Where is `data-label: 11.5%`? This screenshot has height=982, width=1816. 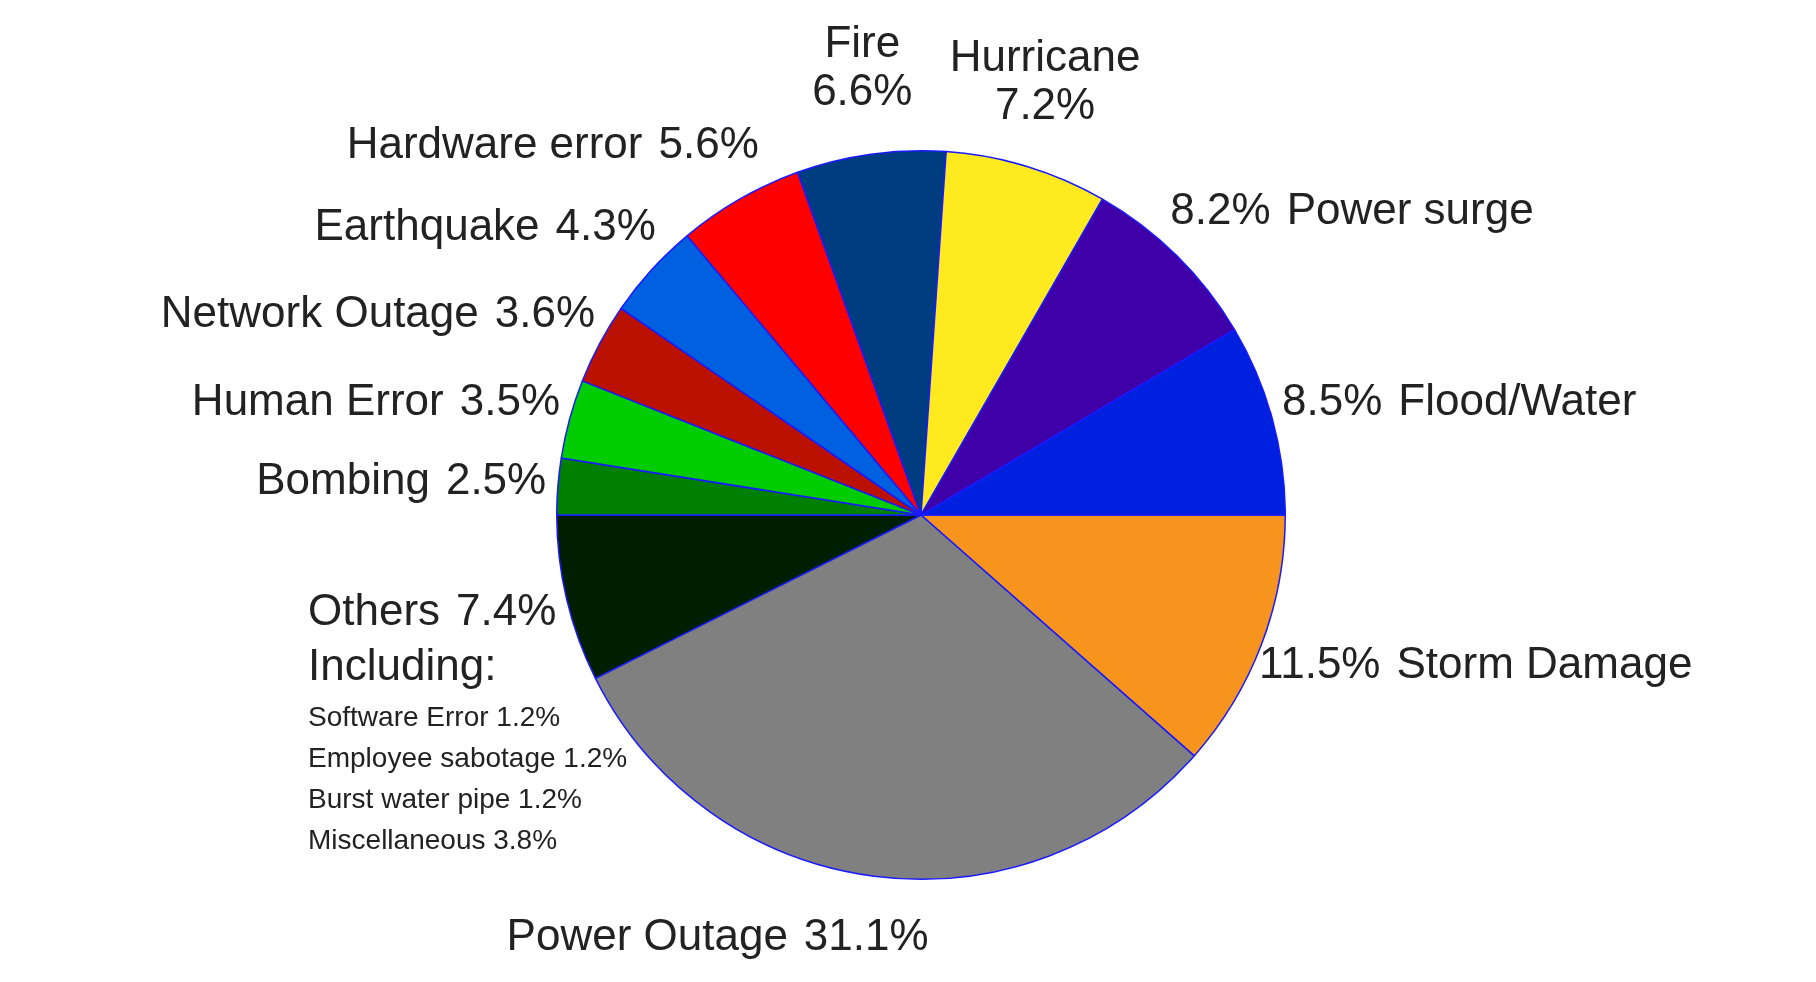 data-label: 11.5% is located at coordinates (1319, 662).